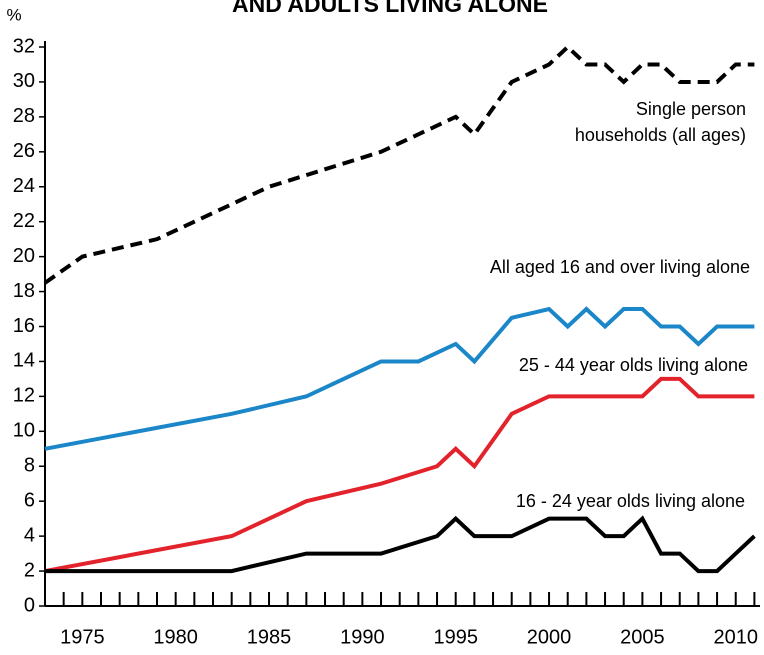 This screenshot has height=655, width=764. I want to click on y-tick-label: 6, so click(29, 500).